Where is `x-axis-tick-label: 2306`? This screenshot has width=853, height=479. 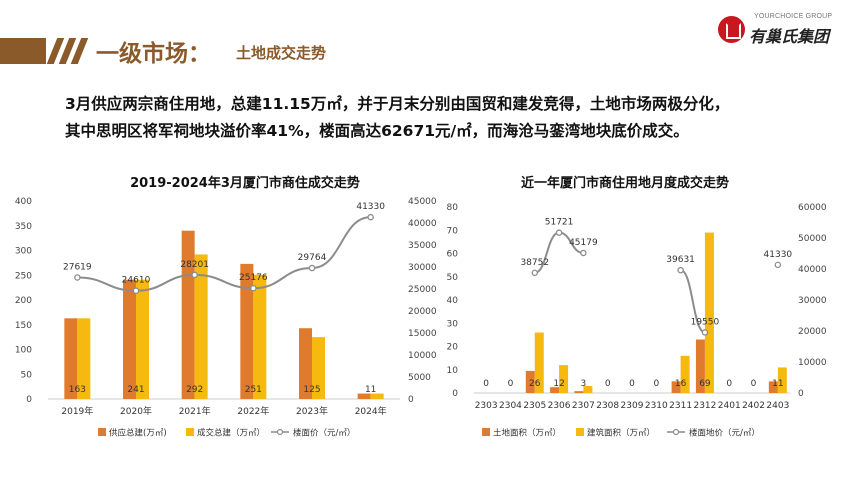
x-axis-tick-label: 2306 is located at coordinates (559, 406).